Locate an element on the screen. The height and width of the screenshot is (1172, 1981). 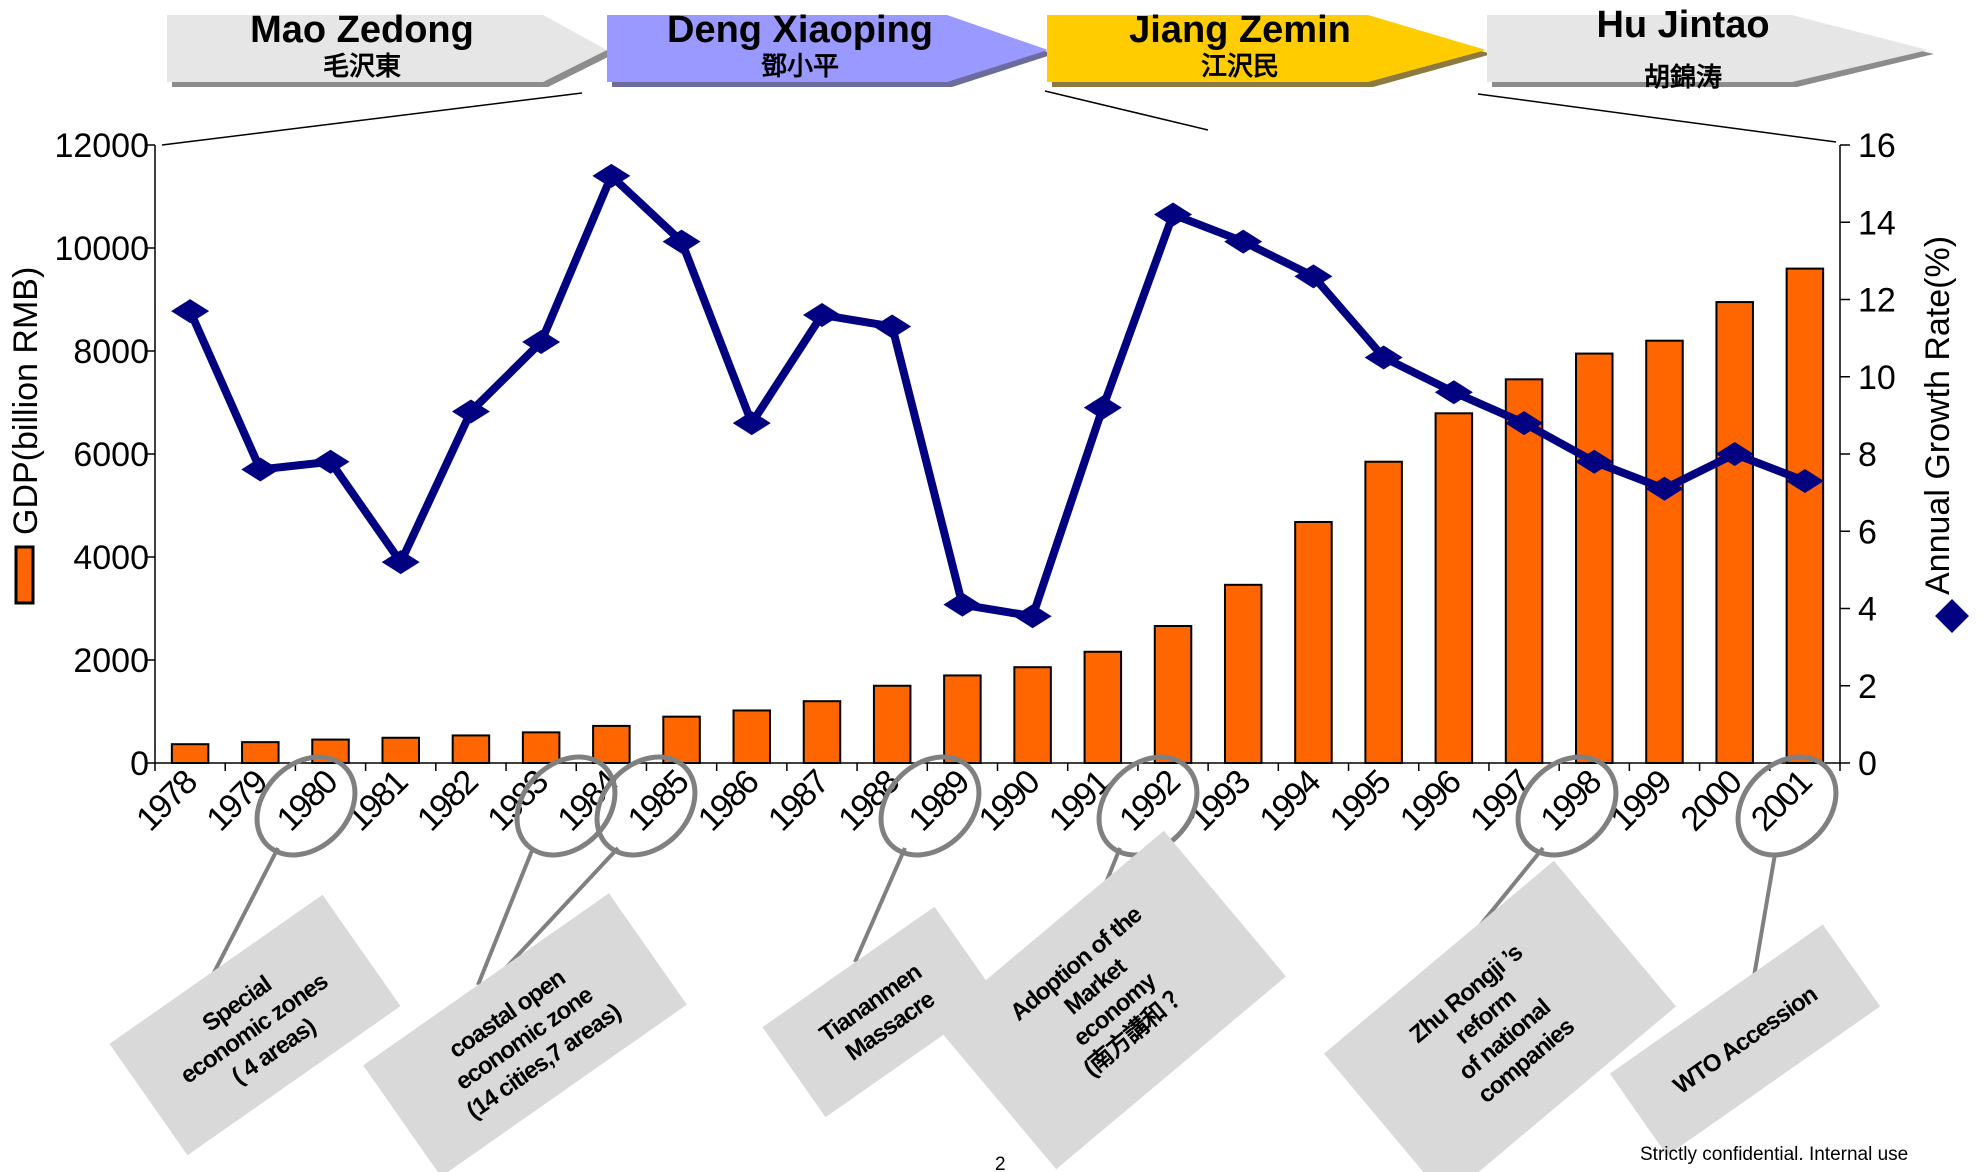
growth-point-2000 is located at coordinates (1734, 454).